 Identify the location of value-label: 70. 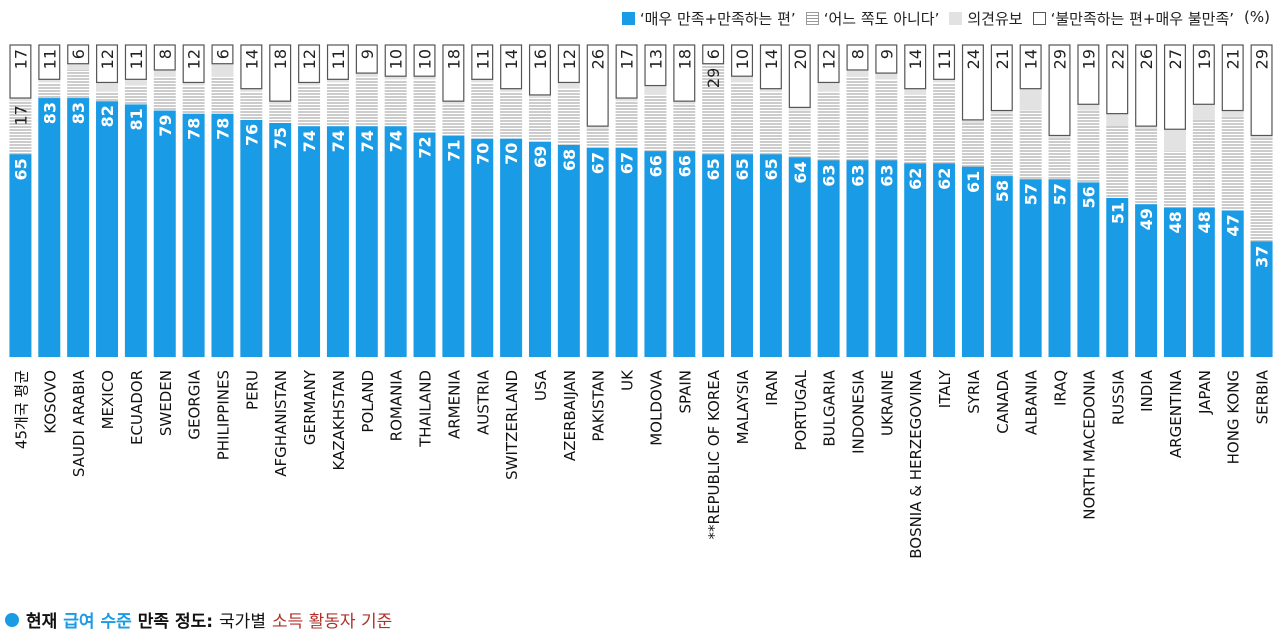
(511, 154).